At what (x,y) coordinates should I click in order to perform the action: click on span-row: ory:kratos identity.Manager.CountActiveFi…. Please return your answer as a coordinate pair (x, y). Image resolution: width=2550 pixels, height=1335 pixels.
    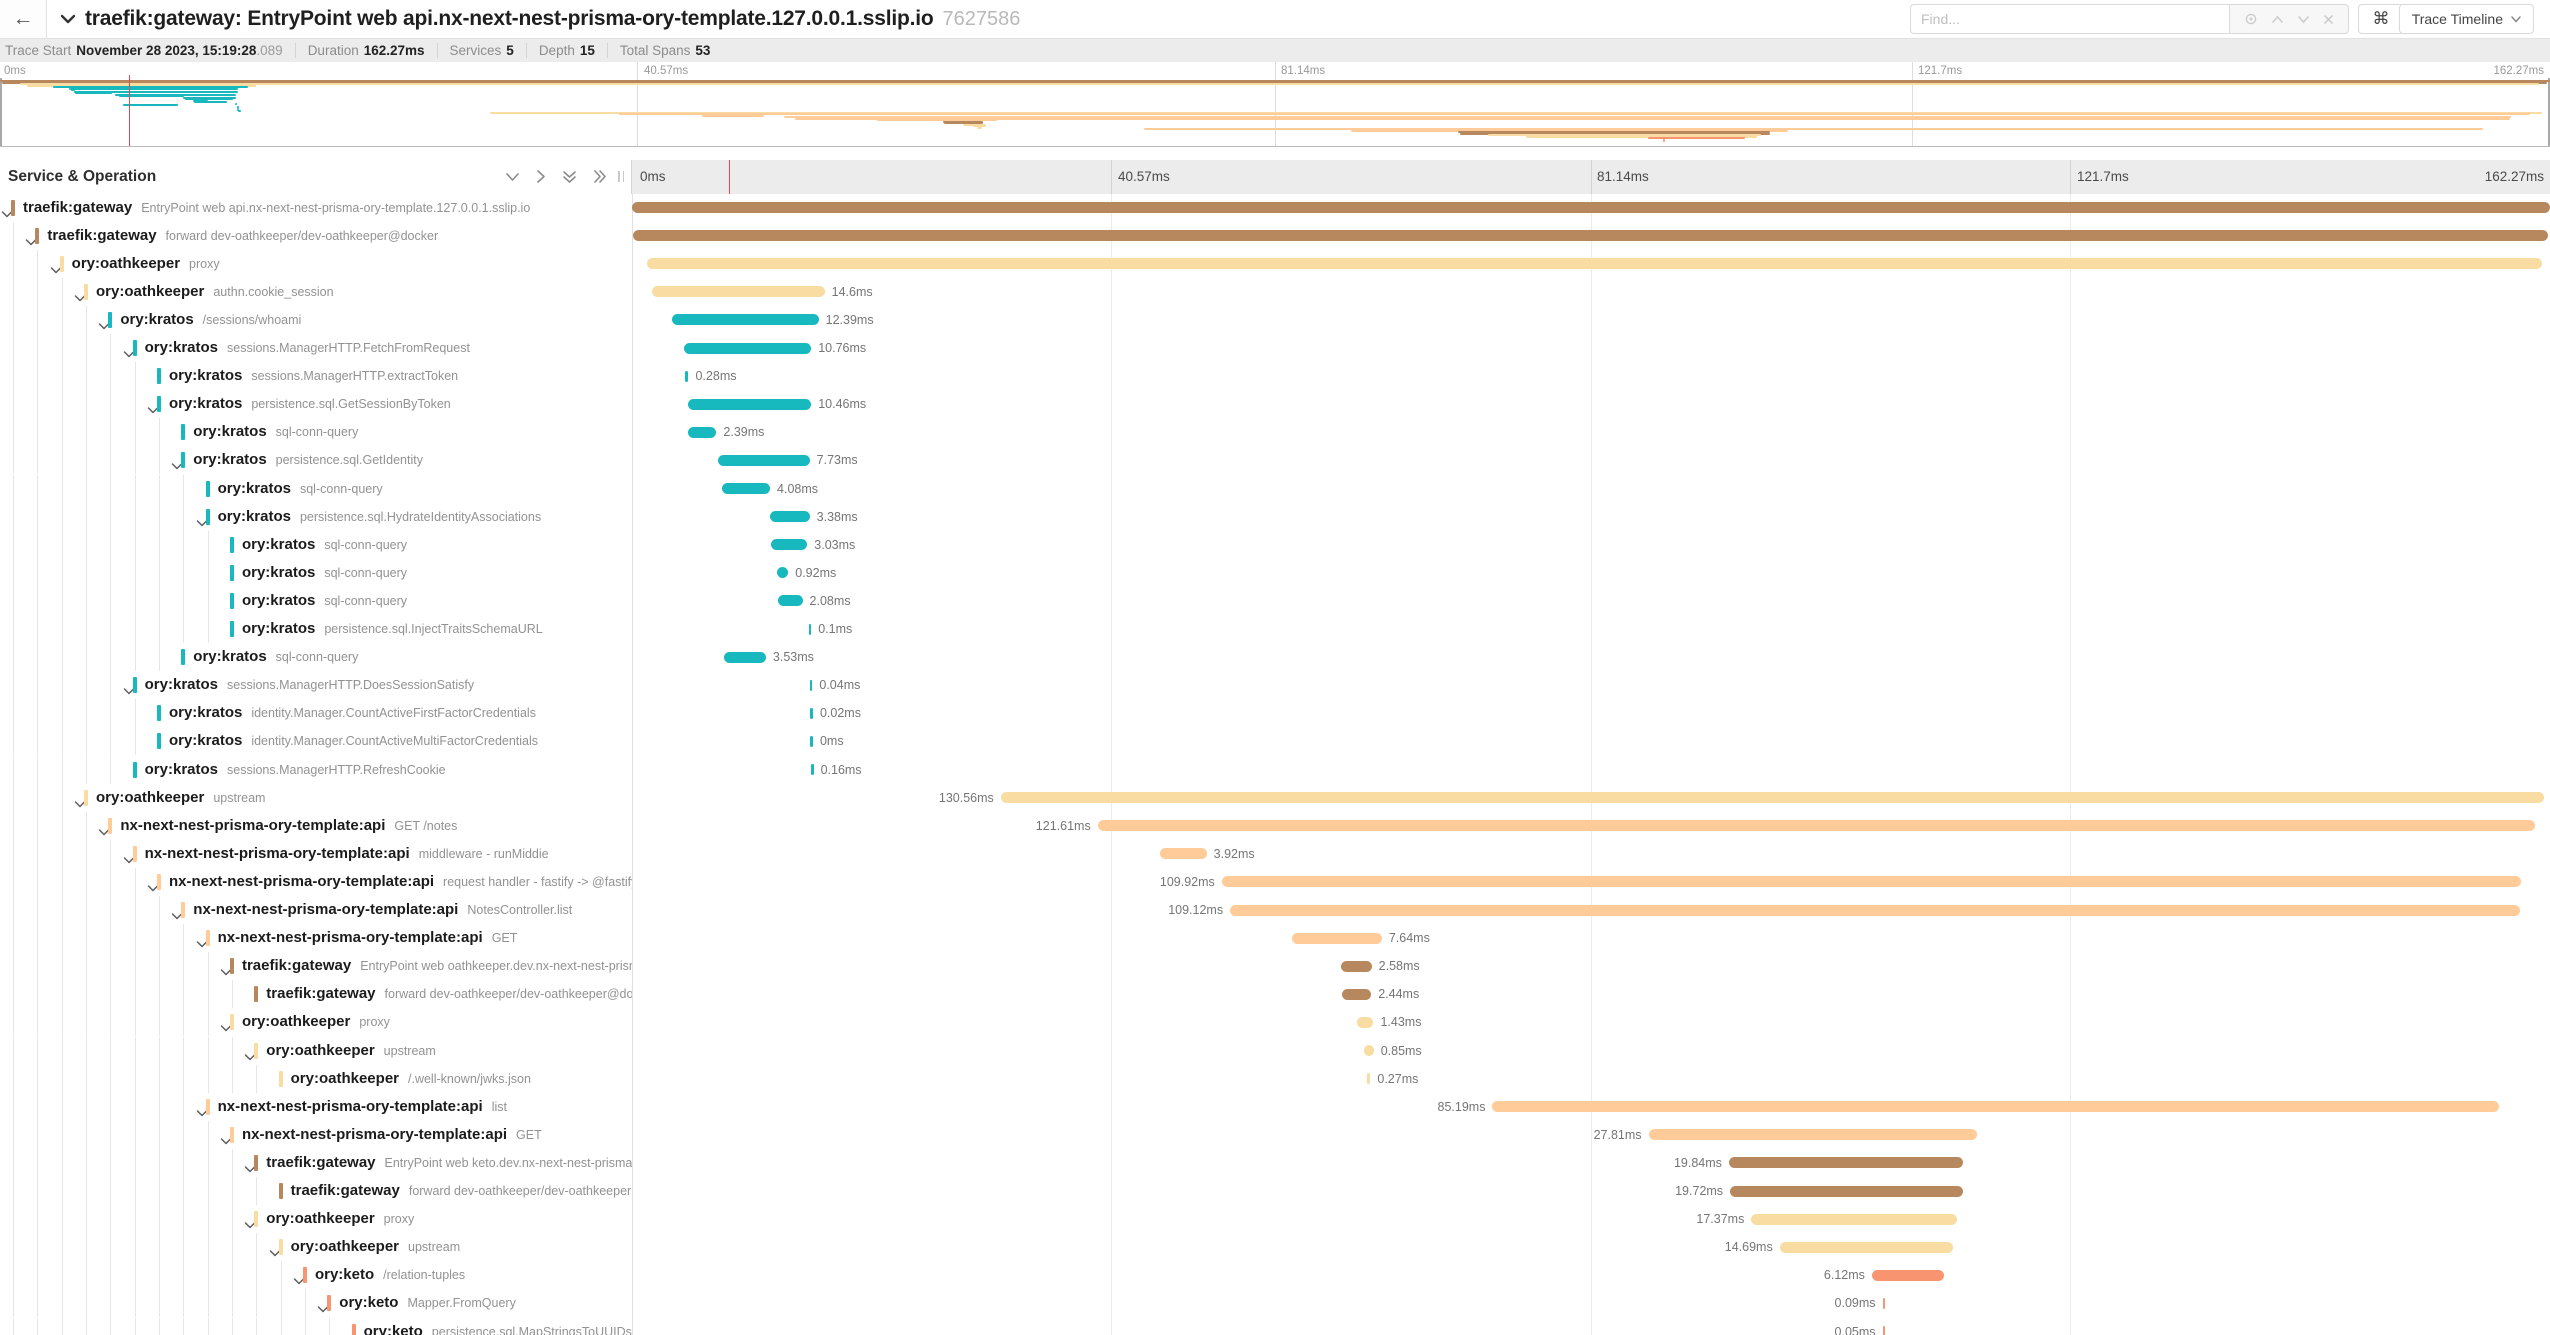
    Looking at the image, I should click on (1275, 713).